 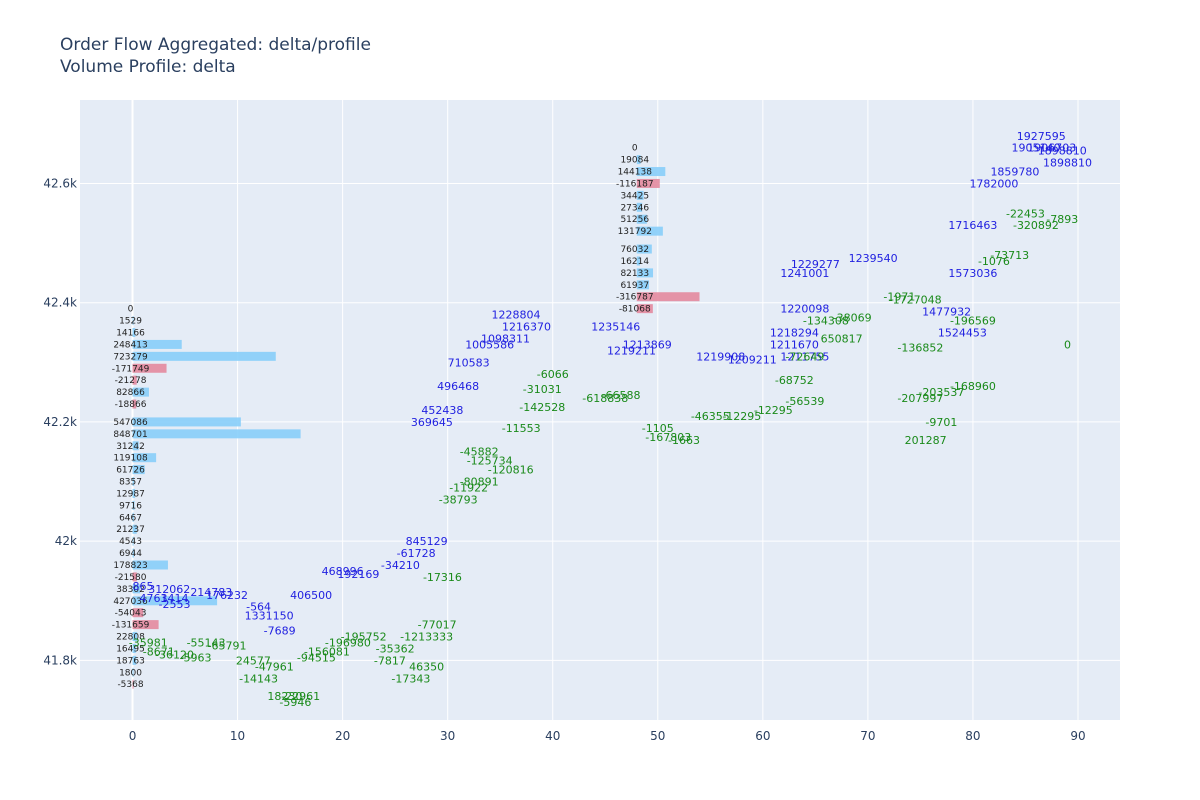 What do you see at coordinates (720, 356) in the screenshot?
I see `cumulative-delta-label: 1219908` at bounding box center [720, 356].